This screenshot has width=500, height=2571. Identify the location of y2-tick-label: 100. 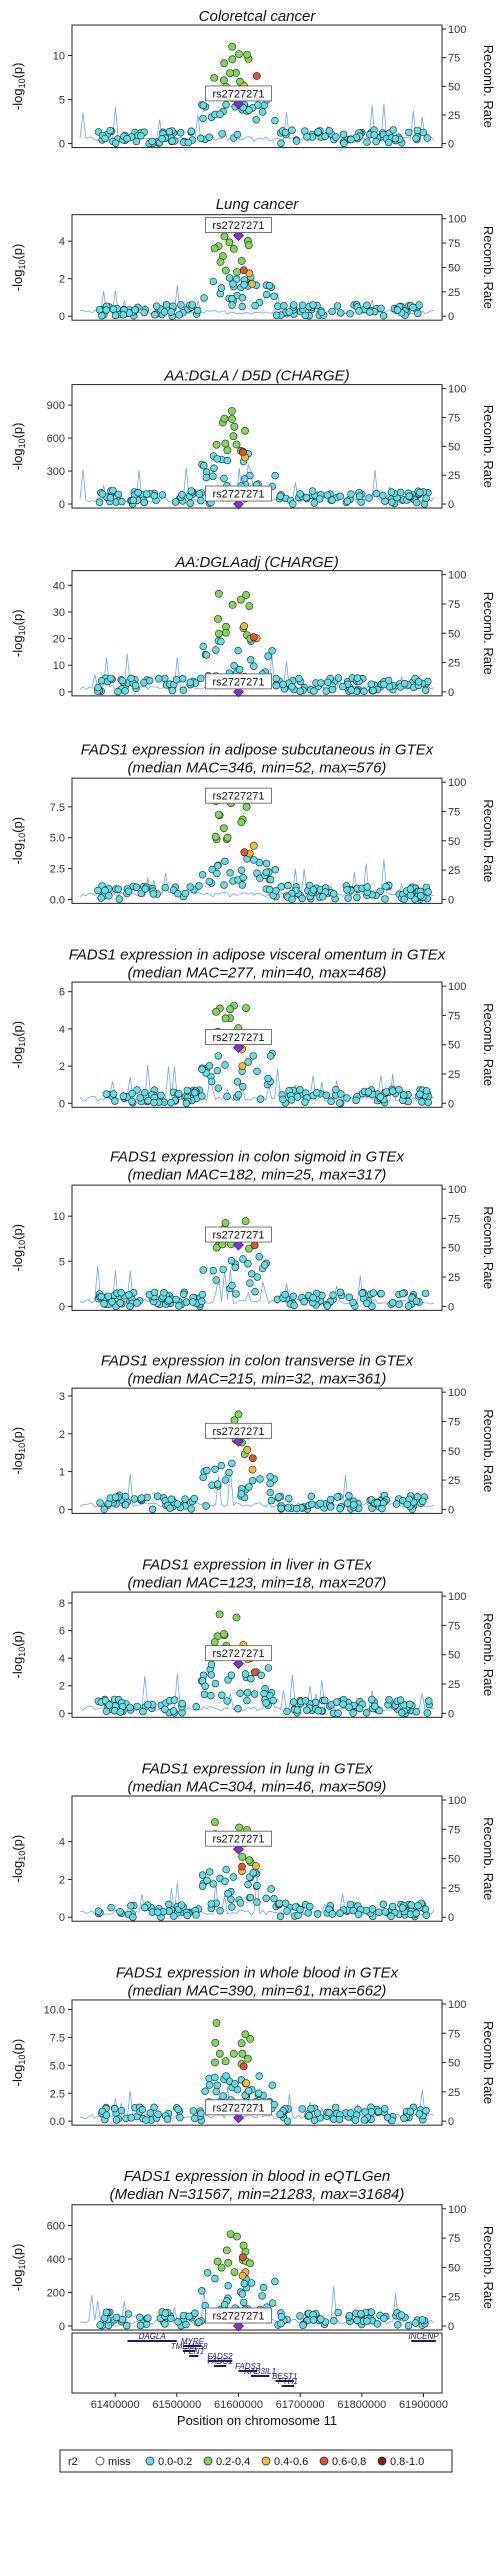
(457, 30).